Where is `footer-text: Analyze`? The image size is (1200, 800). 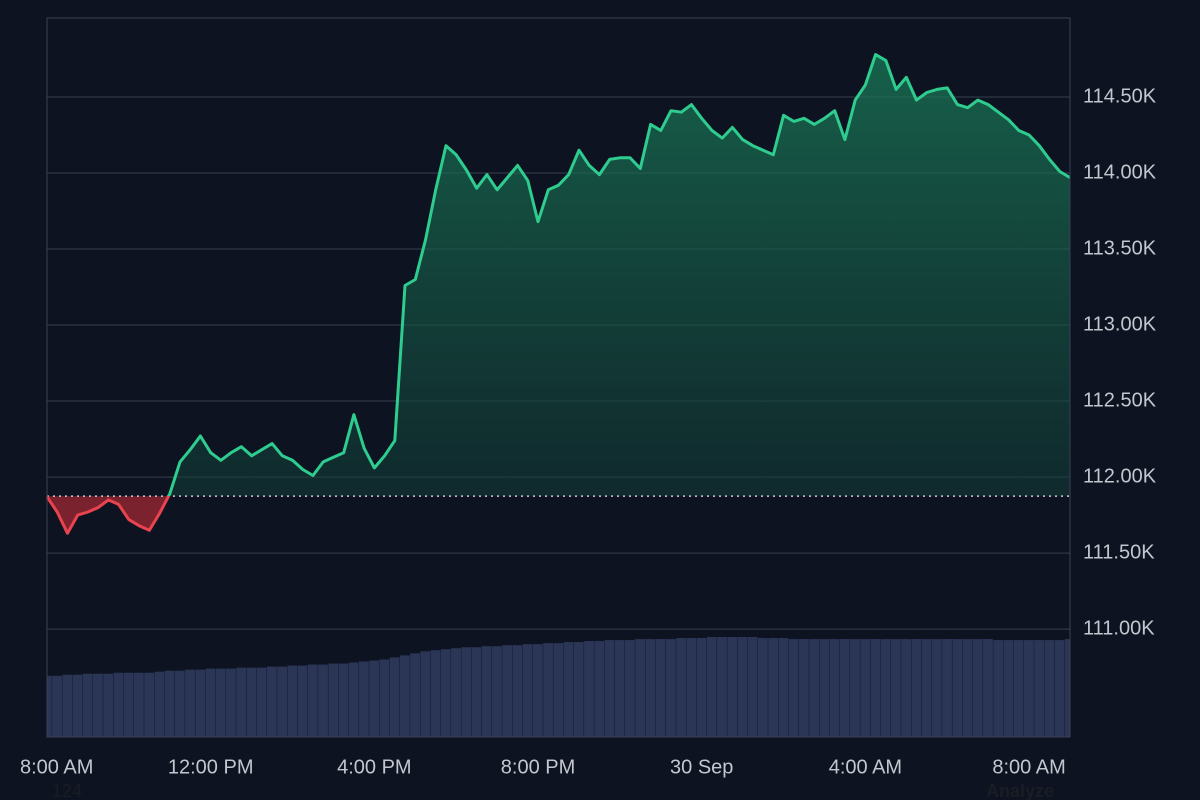
footer-text: Analyze is located at coordinates (1020, 790).